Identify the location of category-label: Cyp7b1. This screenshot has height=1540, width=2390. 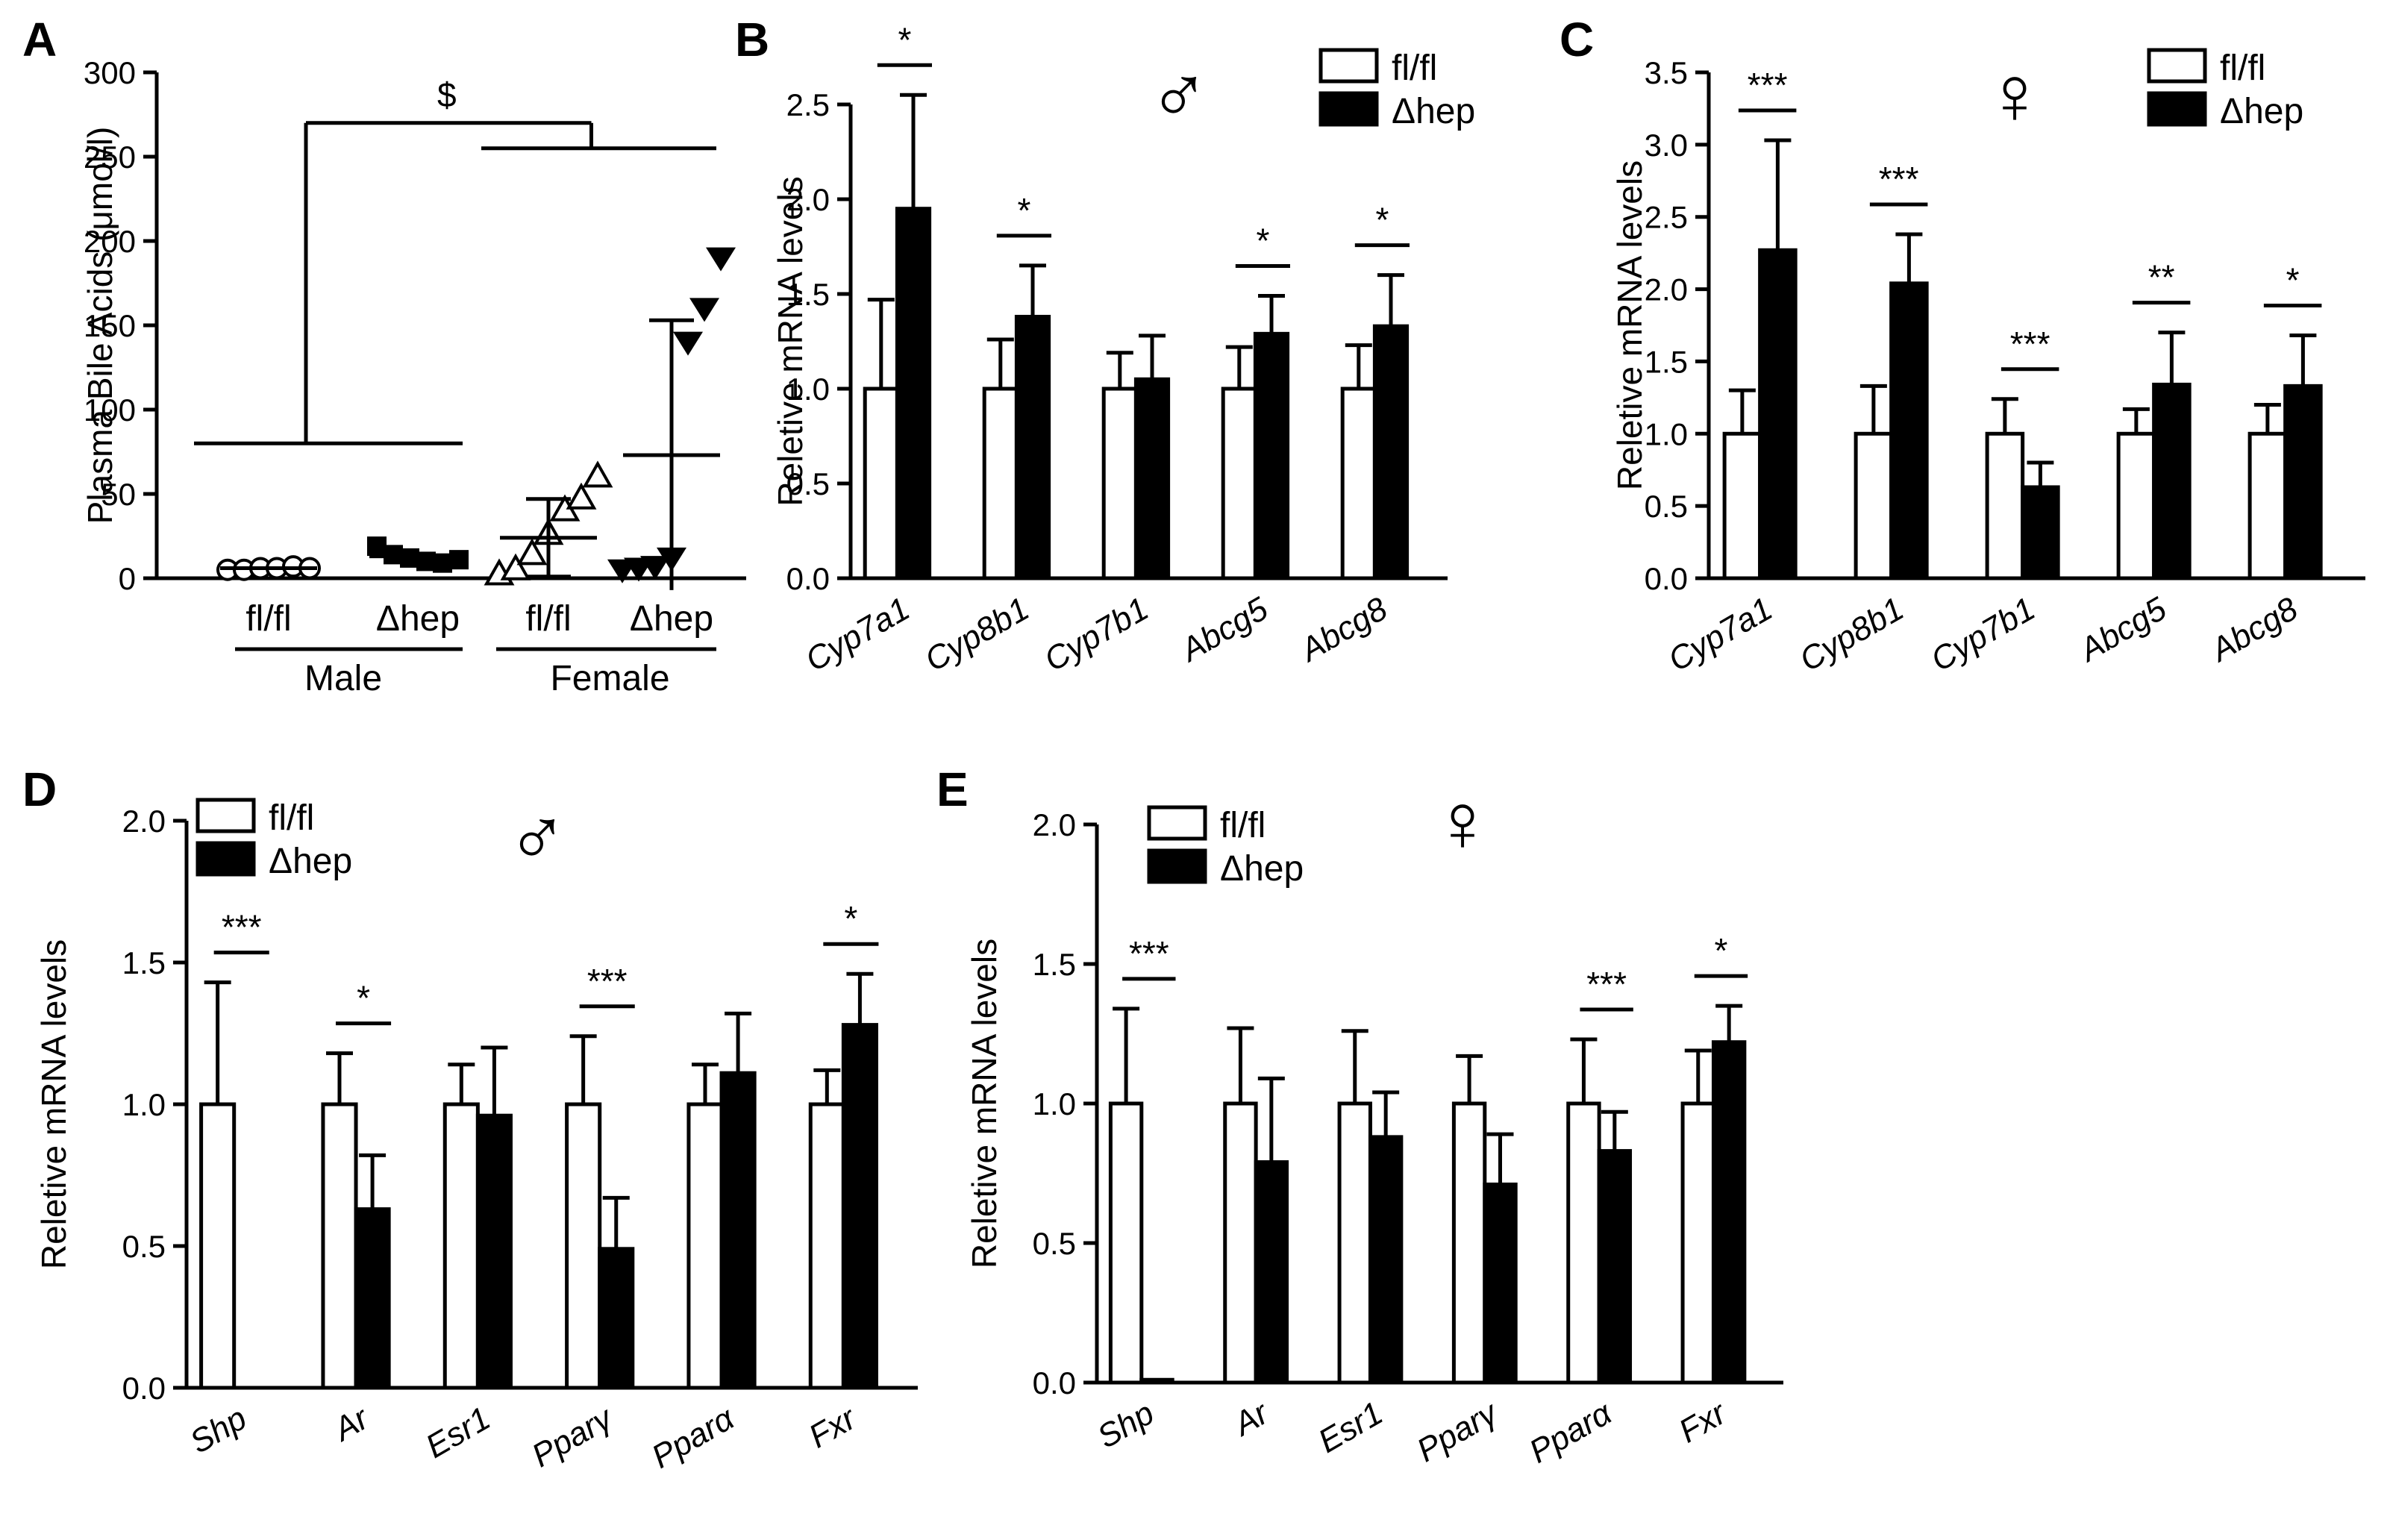
(1097, 634).